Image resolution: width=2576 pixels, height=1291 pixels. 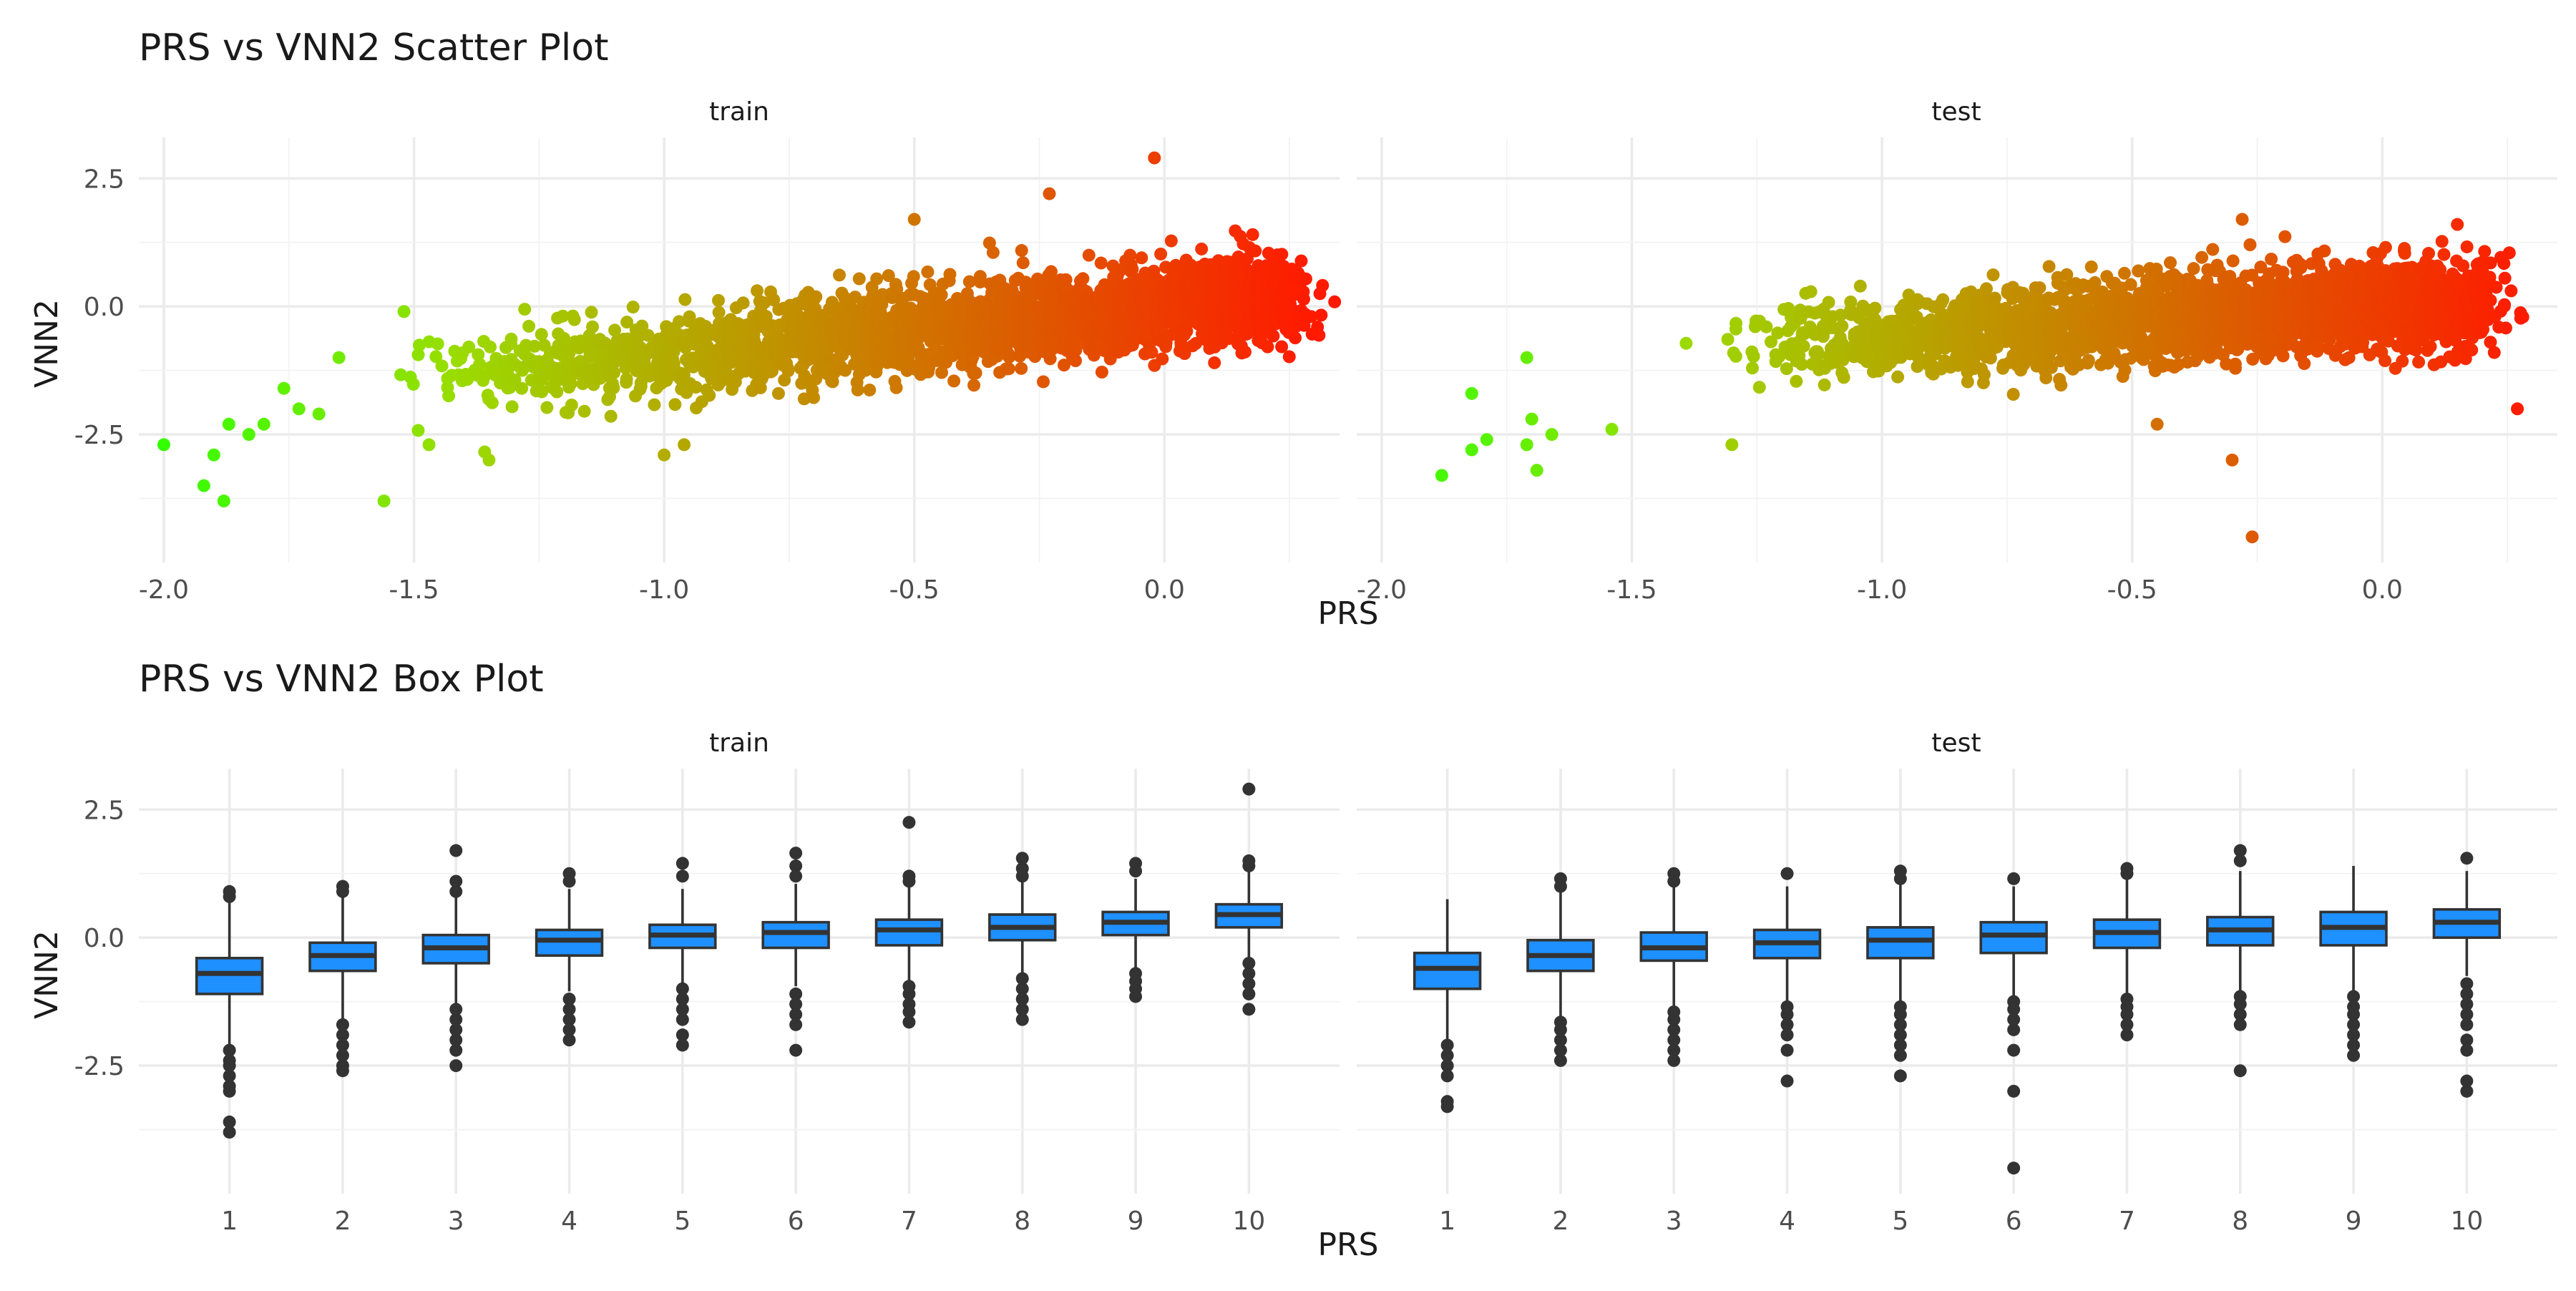 What do you see at coordinates (739, 112) in the screenshot?
I see `scatter-facet-label-train: train` at bounding box center [739, 112].